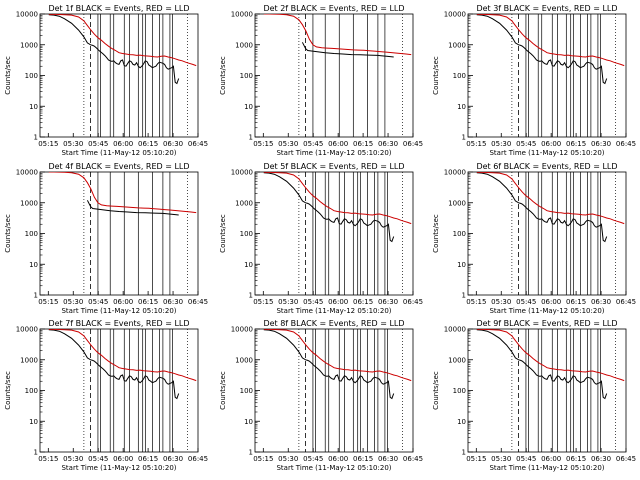  What do you see at coordinates (119, 233) in the screenshot?
I see `plot-frame` at bounding box center [119, 233].